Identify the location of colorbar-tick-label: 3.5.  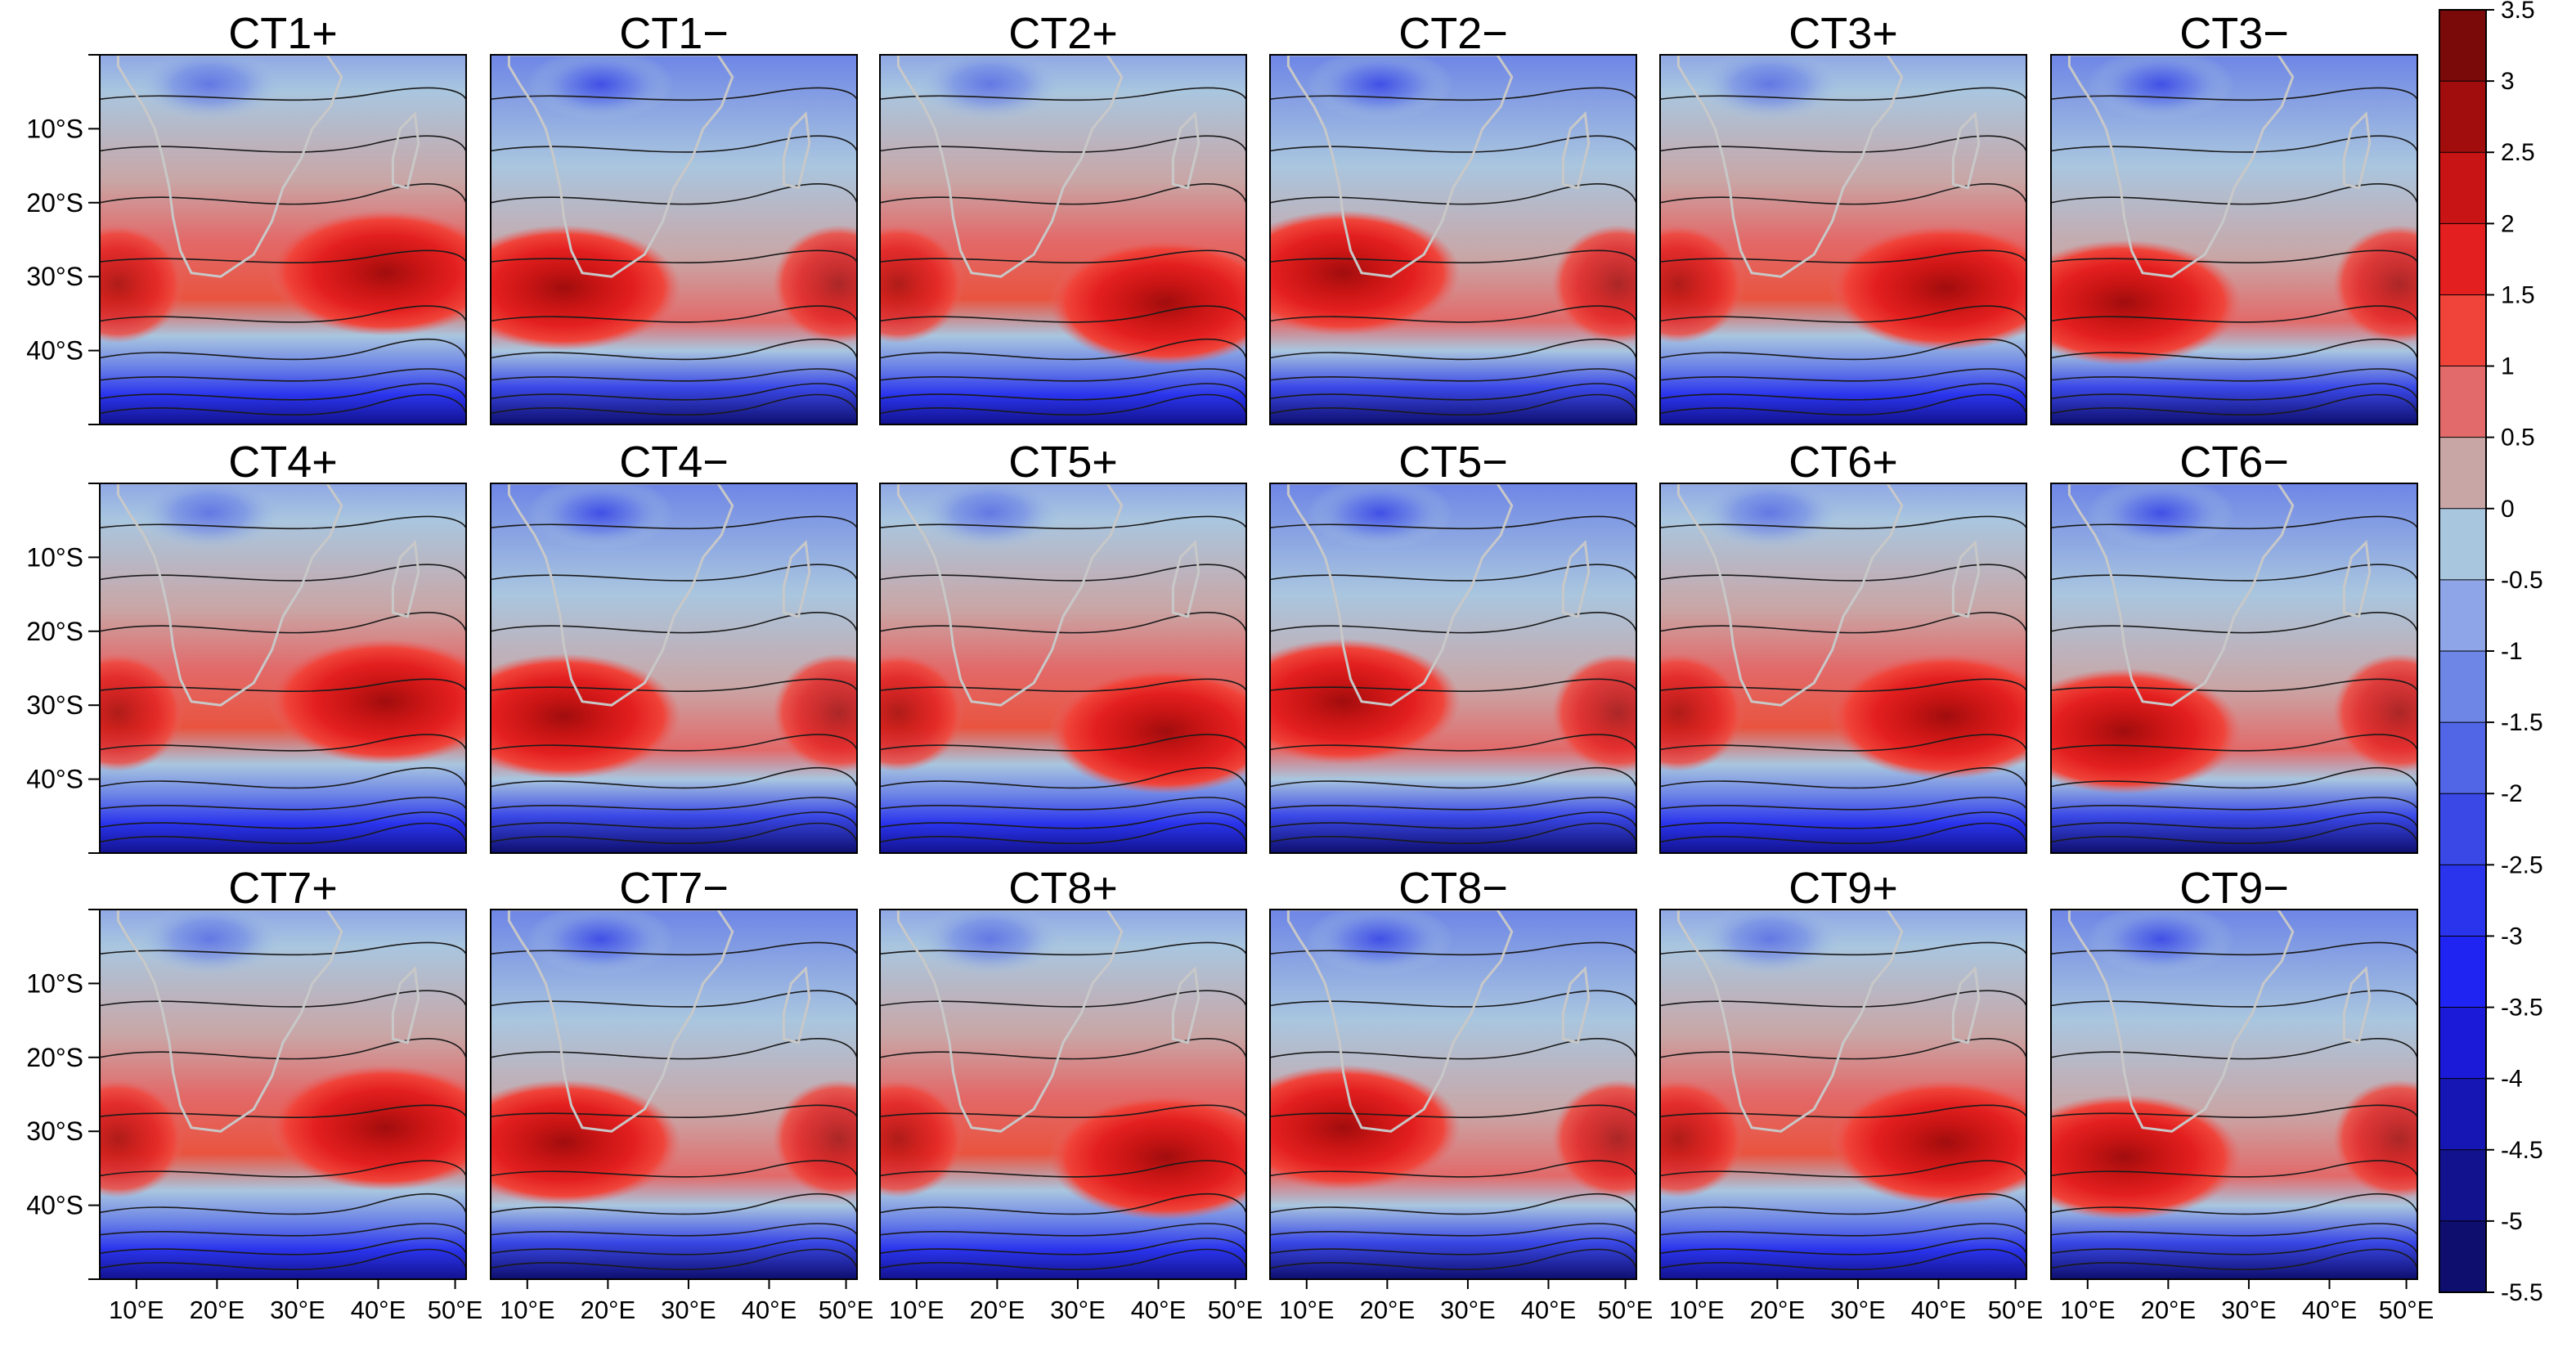
(2518, 12).